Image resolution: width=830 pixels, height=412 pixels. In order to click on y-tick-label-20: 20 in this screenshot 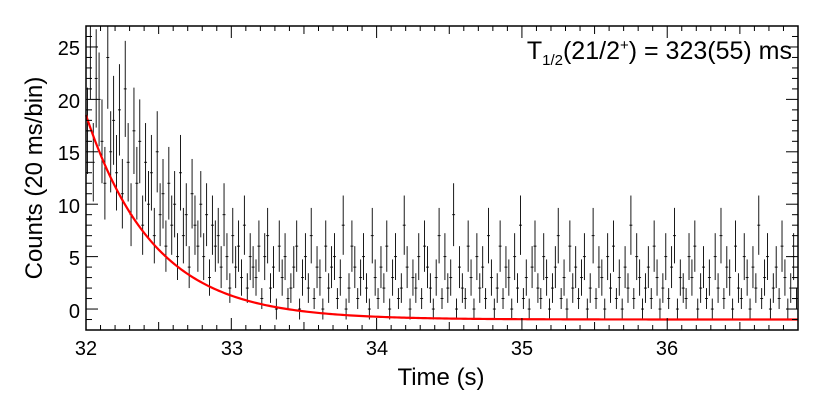, I will do `click(69, 102)`.